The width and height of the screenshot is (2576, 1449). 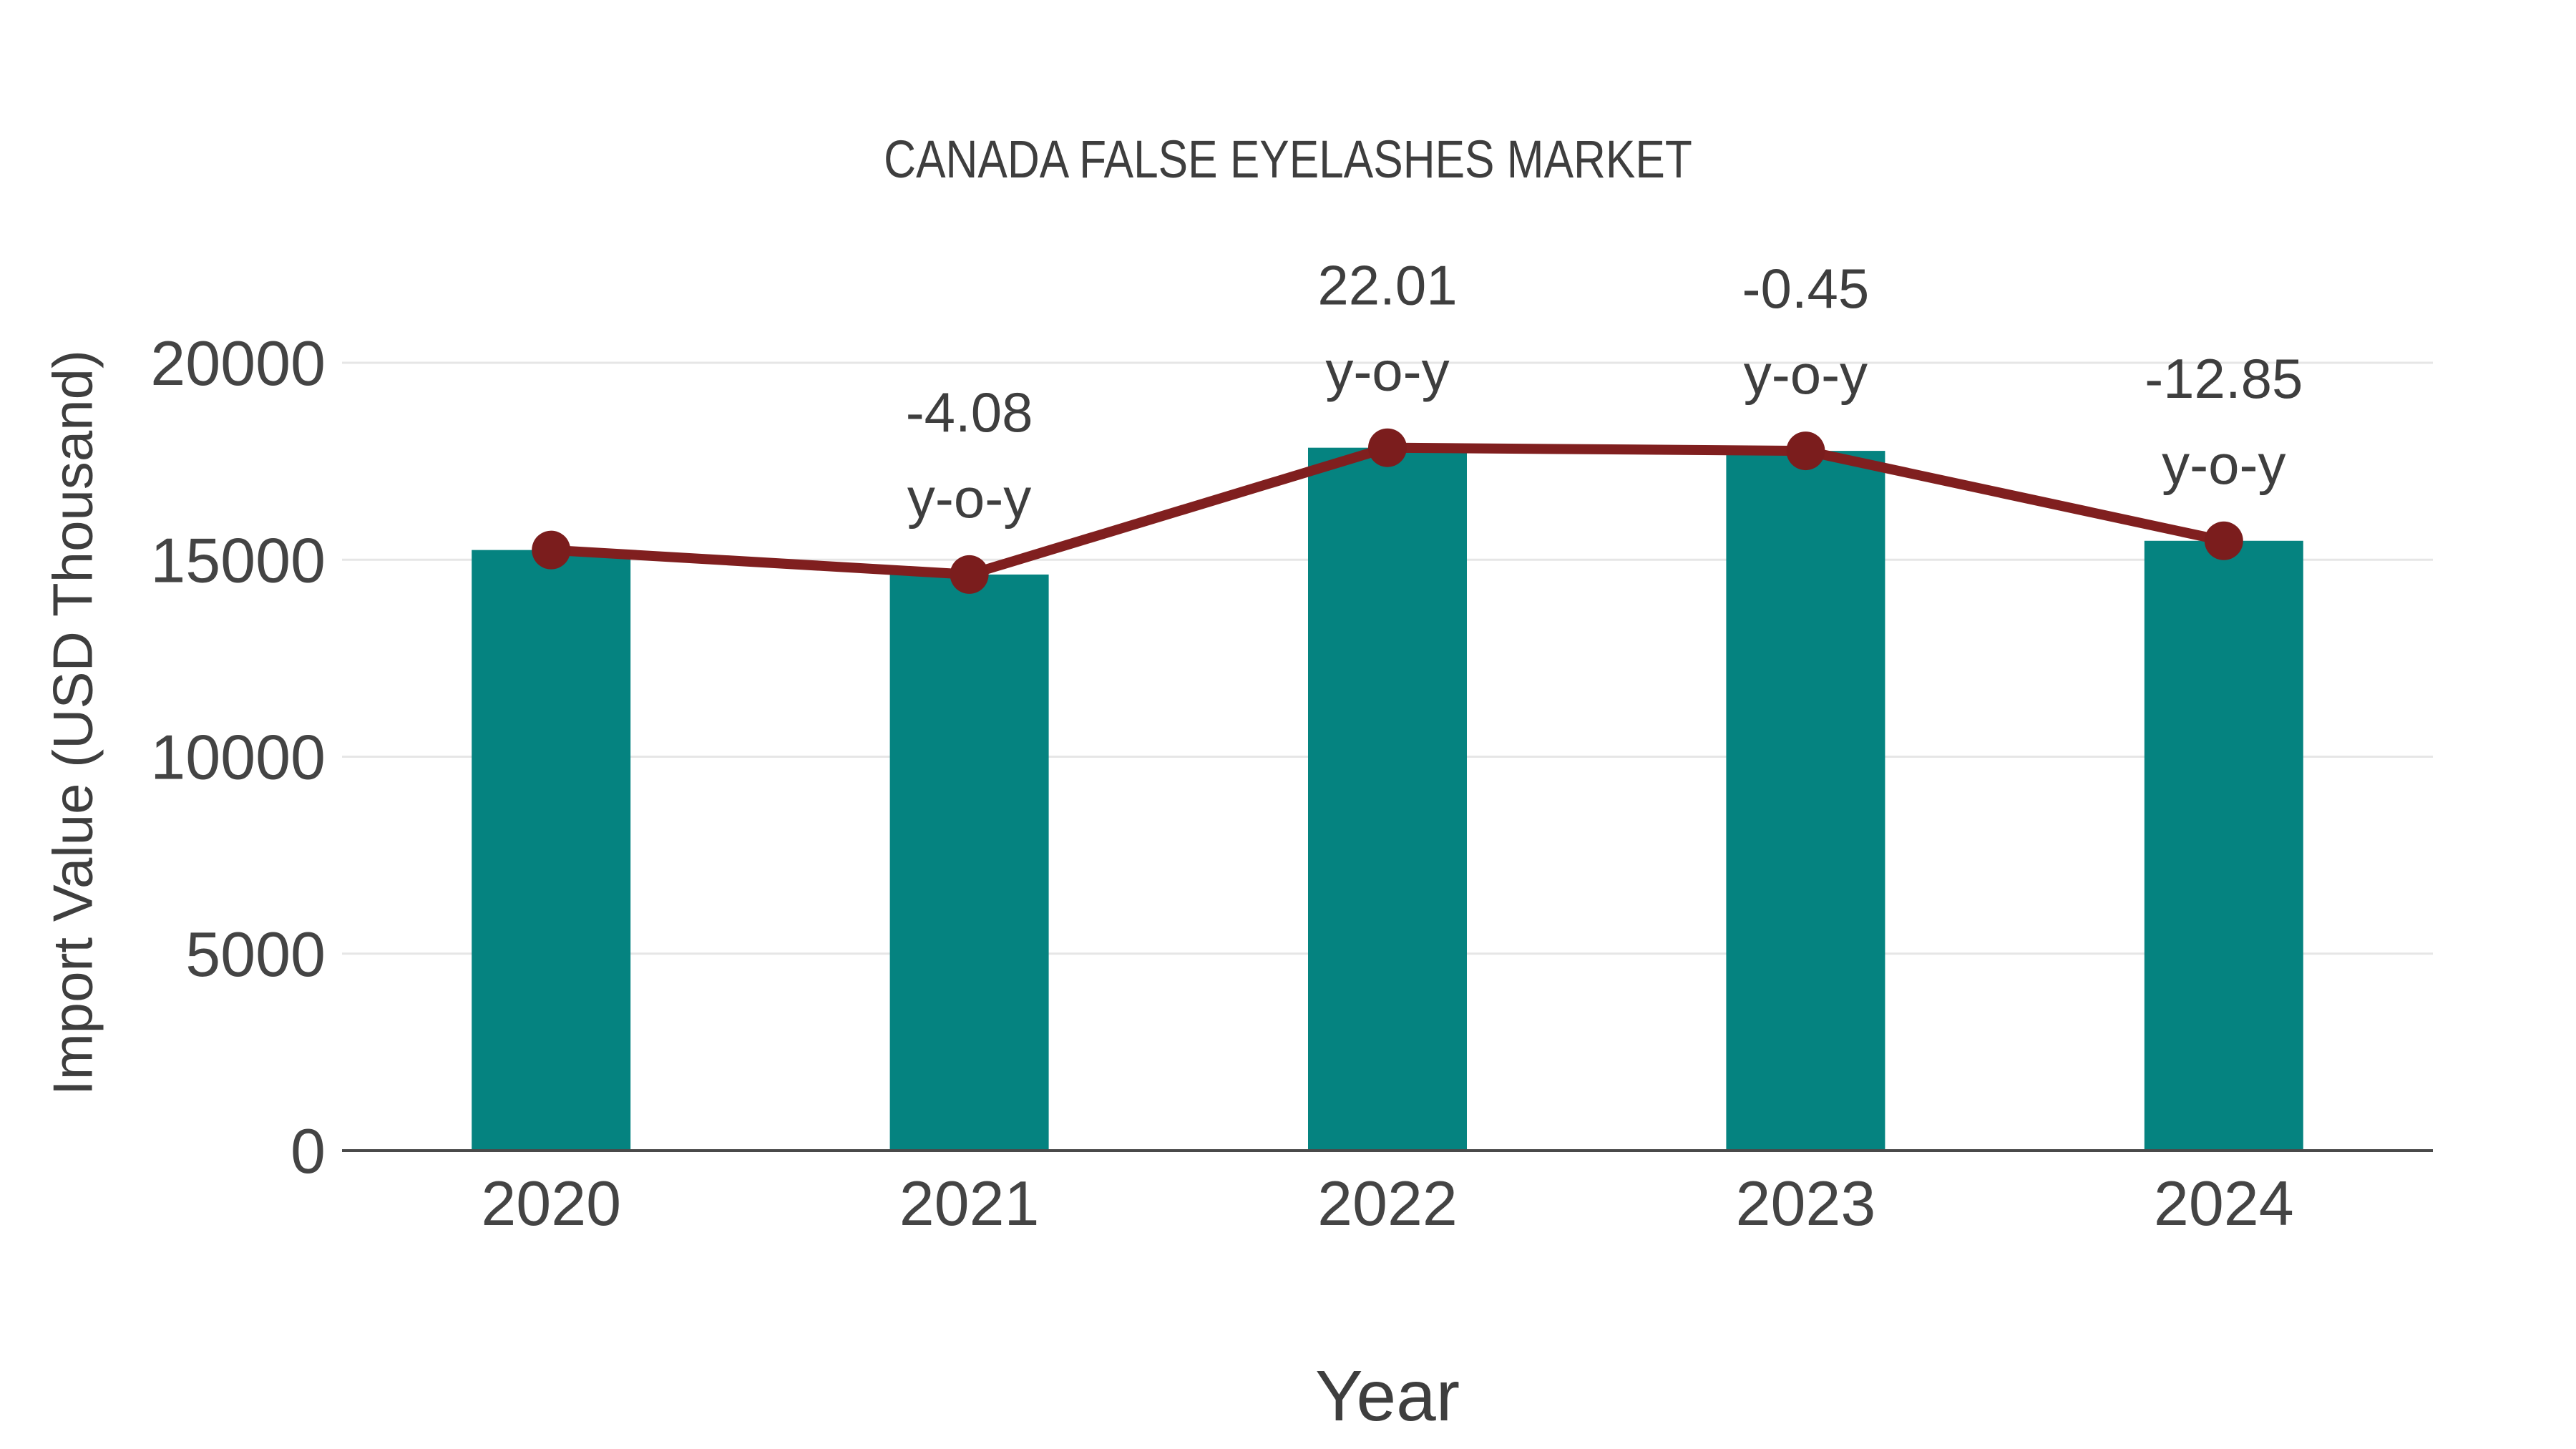 What do you see at coordinates (72, 723) in the screenshot?
I see `y-axis-title: Import Value (USD Thousand)` at bounding box center [72, 723].